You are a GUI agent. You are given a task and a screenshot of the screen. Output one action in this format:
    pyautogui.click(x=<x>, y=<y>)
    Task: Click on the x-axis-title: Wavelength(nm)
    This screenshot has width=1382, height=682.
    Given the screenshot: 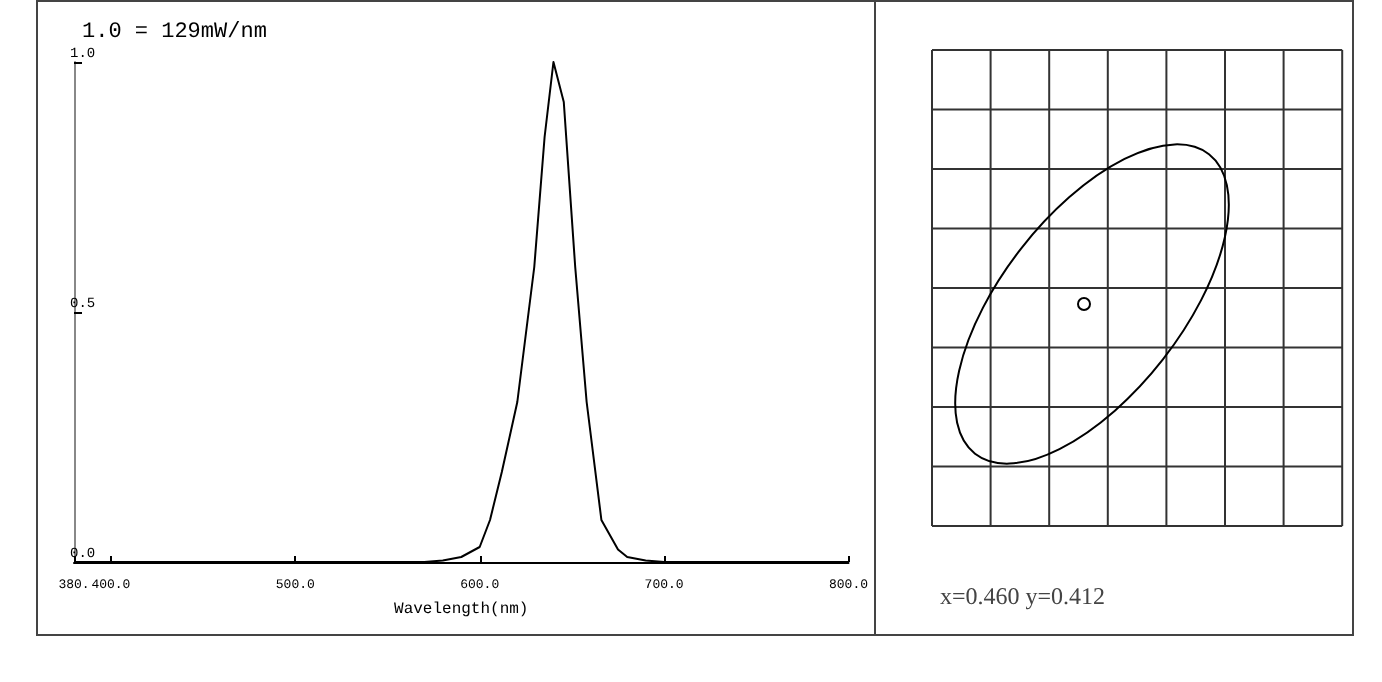 What is the action you would take?
    pyautogui.click(x=461, y=610)
    